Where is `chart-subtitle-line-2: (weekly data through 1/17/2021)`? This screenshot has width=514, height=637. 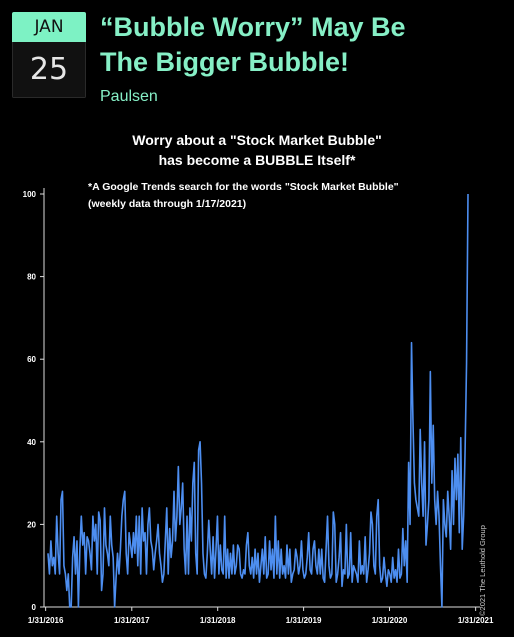 chart-subtitle-line-2: (weekly data through 1/17/2021) is located at coordinates (167, 204).